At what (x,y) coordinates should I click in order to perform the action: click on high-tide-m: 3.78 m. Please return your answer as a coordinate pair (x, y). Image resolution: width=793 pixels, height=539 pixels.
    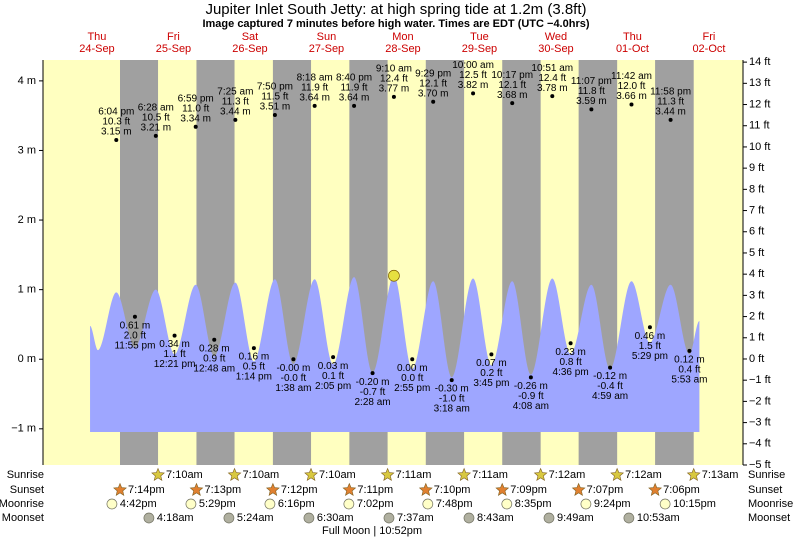
    Looking at the image, I should click on (552, 88).